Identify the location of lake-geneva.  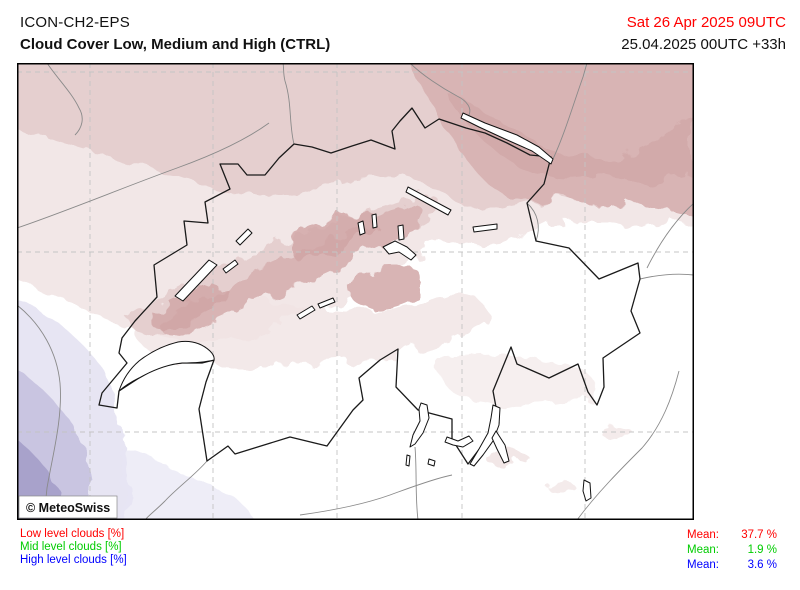
(166, 366).